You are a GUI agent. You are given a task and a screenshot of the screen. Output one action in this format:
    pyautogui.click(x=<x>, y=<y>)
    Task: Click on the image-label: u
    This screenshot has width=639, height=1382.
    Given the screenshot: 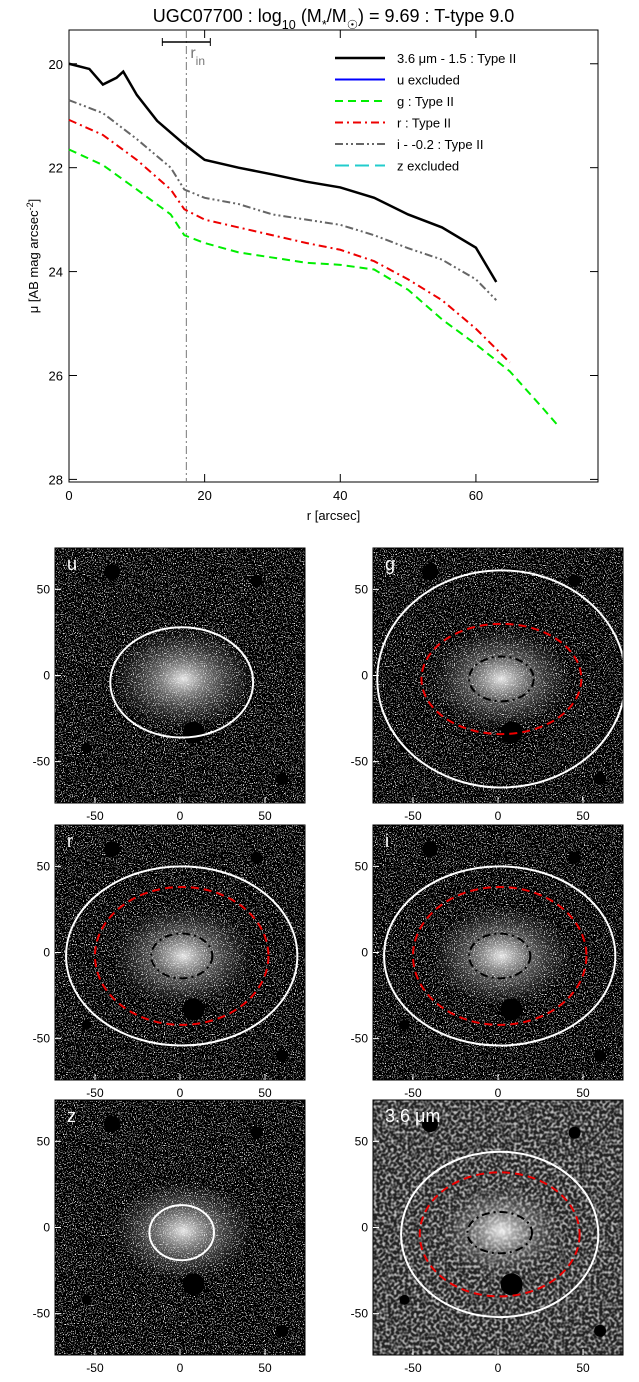 What is the action you would take?
    pyautogui.click(x=72, y=564)
    